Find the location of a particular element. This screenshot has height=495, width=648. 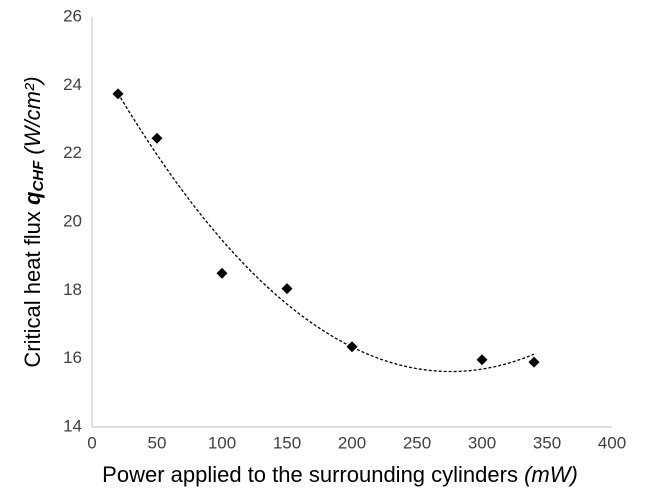

y-label-text: Critical heat flux is located at coordinates (32, 286).